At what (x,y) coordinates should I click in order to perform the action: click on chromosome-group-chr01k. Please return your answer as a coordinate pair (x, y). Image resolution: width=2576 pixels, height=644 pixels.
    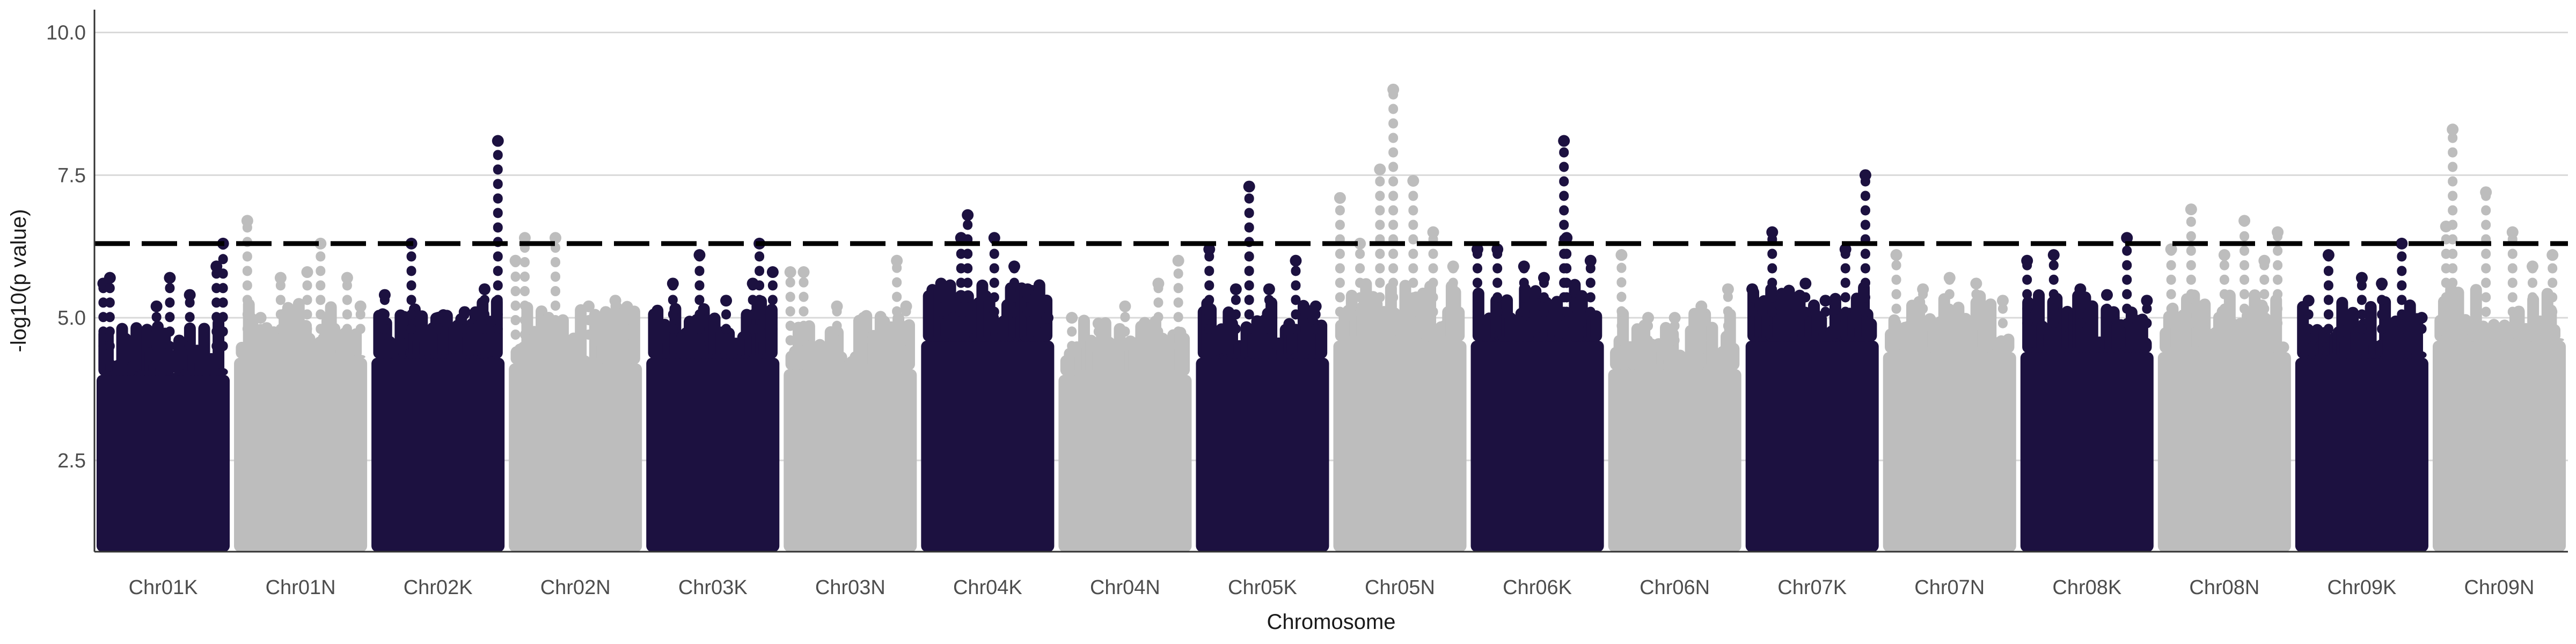
    Looking at the image, I should click on (163, 394).